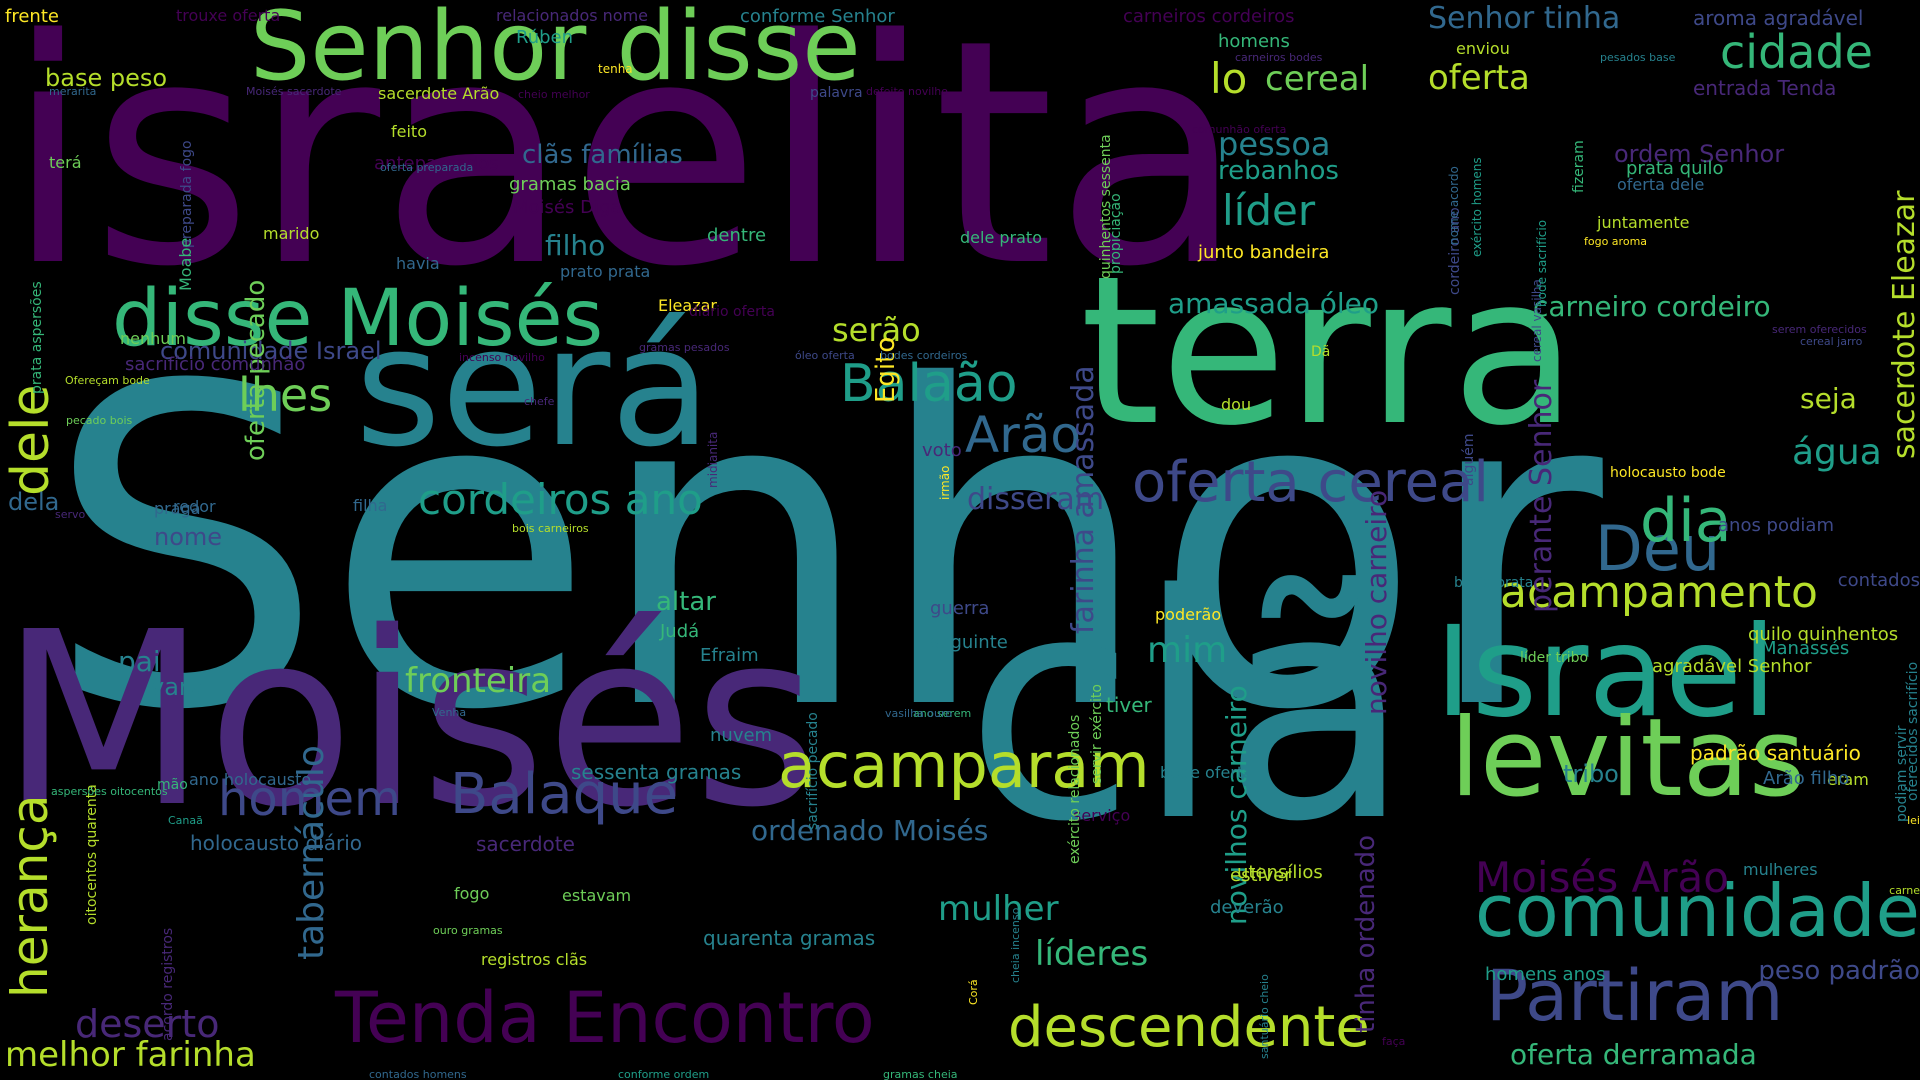 This screenshot has width=1920, height=1080. What do you see at coordinates (1635, 996) in the screenshot?
I see `cloud-word: Partiram` at bounding box center [1635, 996].